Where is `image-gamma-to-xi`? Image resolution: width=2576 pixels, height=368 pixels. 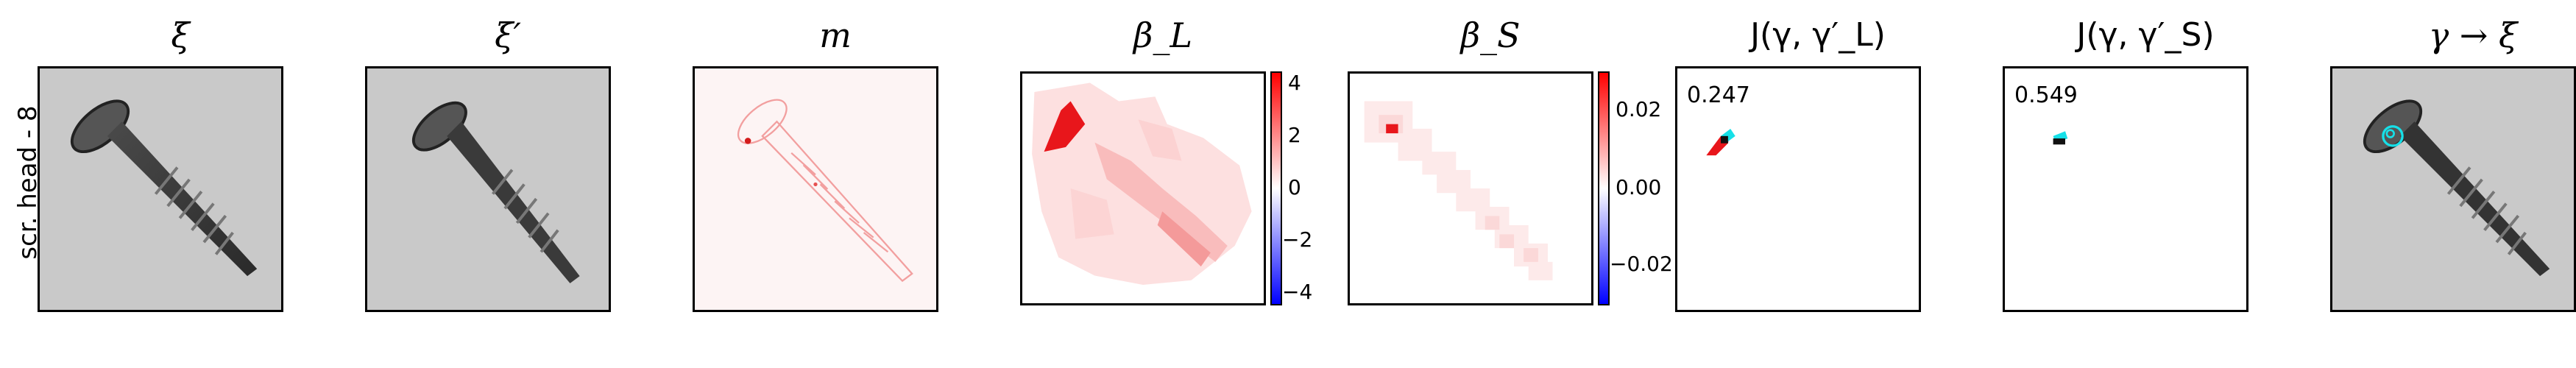
image-gamma-to-xi is located at coordinates (2453, 189).